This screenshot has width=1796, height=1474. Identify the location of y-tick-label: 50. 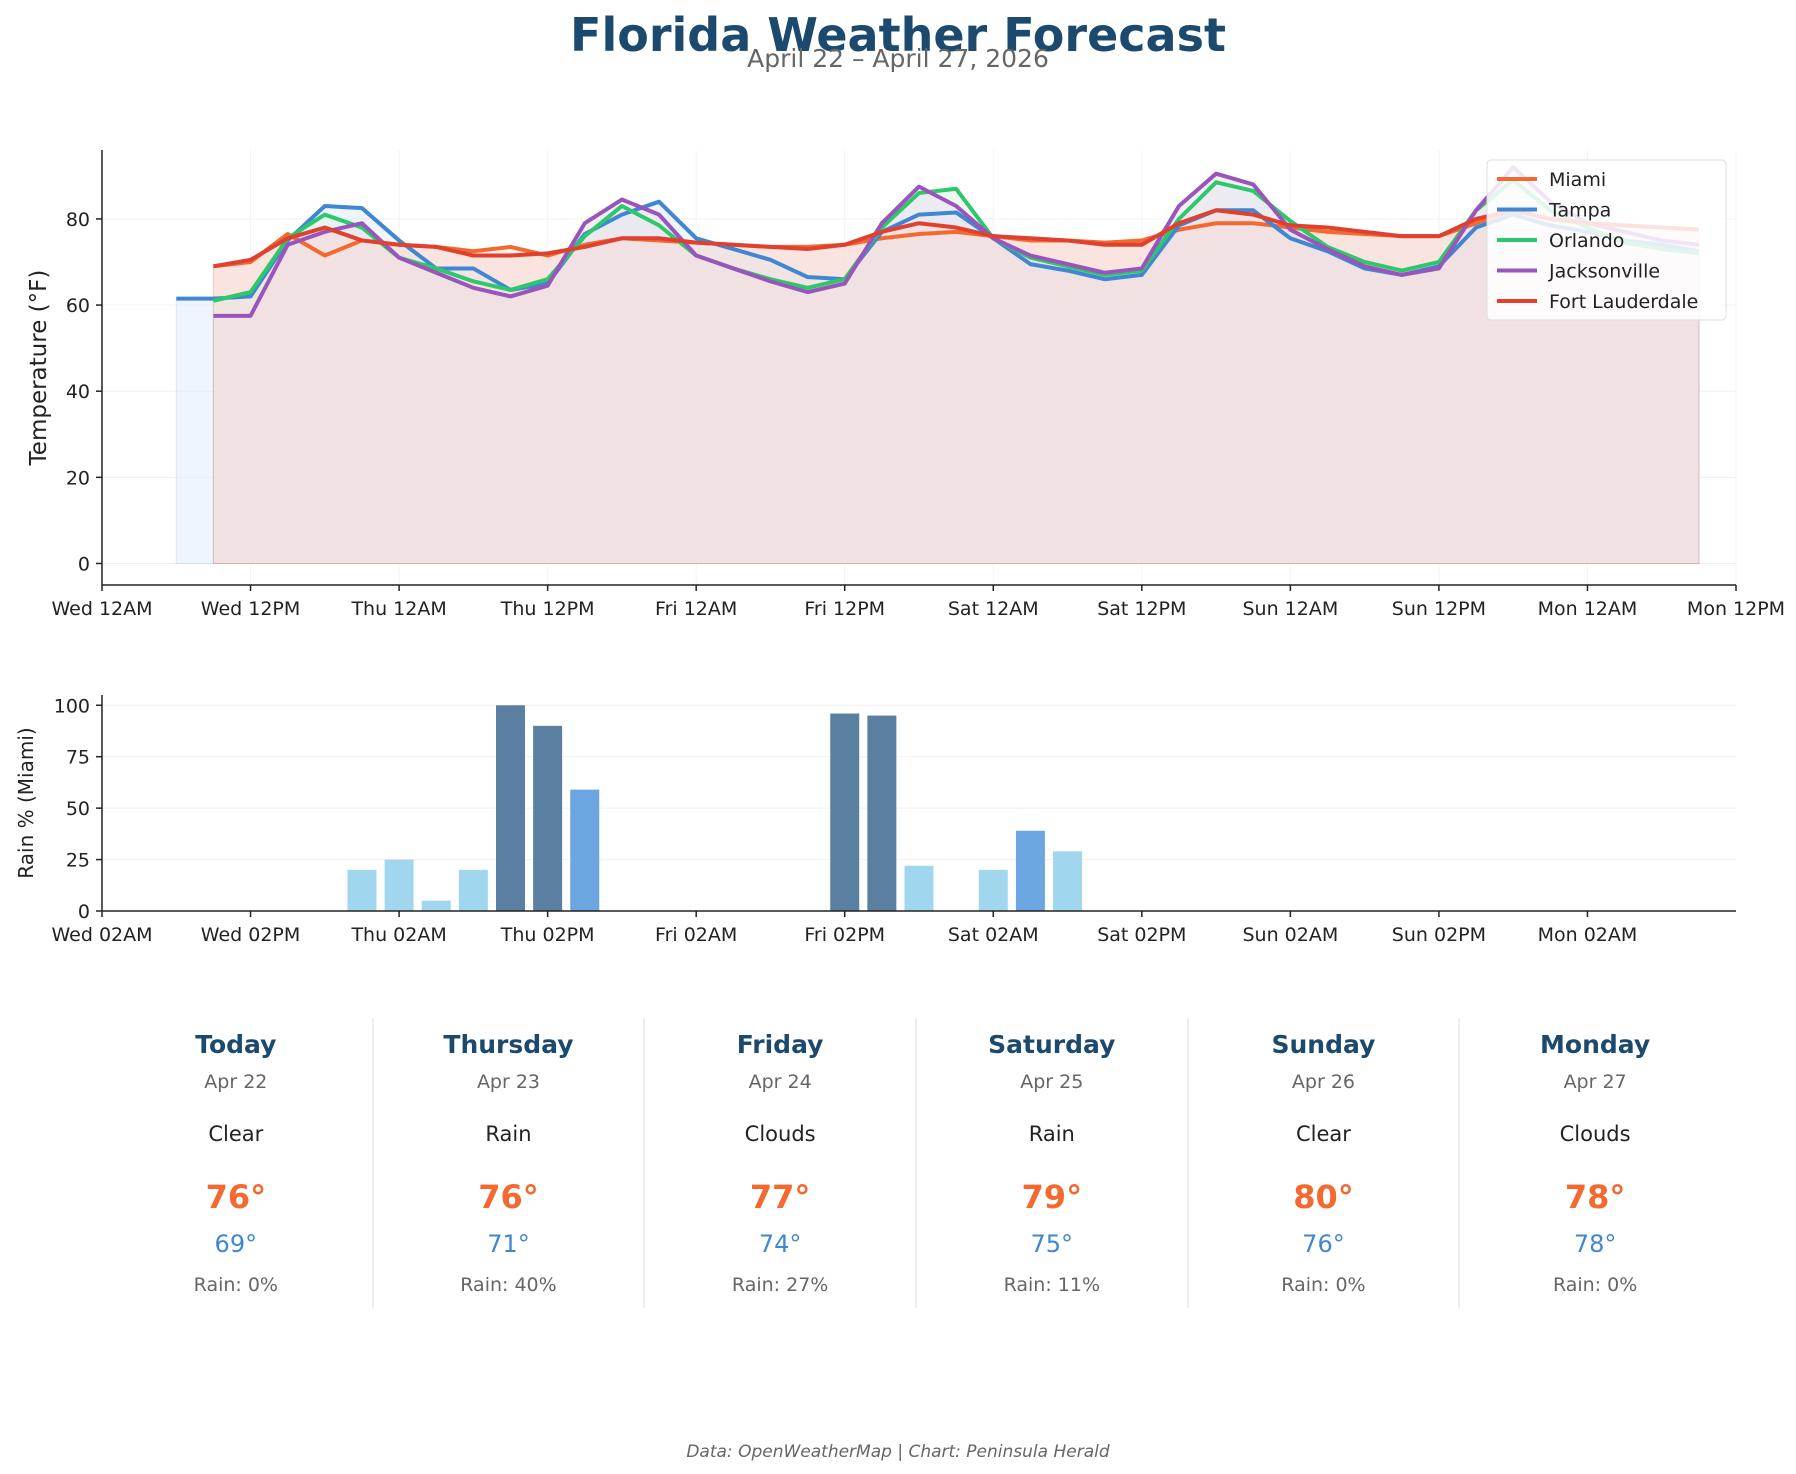
(78, 809).